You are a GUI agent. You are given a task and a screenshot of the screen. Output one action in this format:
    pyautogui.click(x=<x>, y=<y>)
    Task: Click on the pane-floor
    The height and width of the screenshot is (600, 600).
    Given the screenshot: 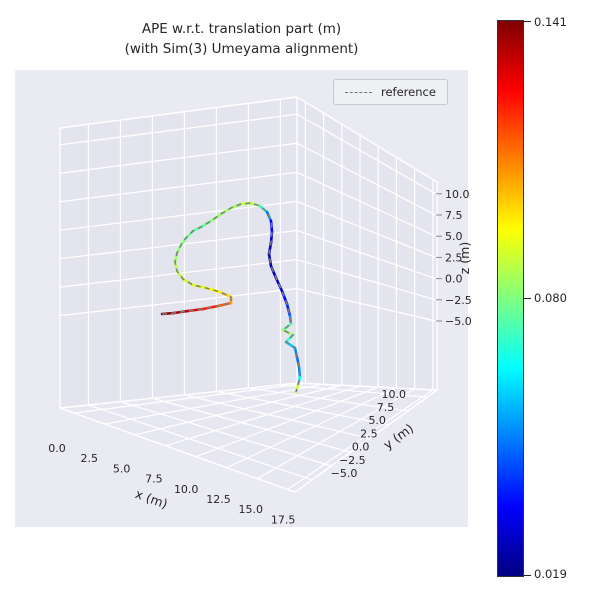 What is the action you would take?
    pyautogui.click(x=248, y=437)
    